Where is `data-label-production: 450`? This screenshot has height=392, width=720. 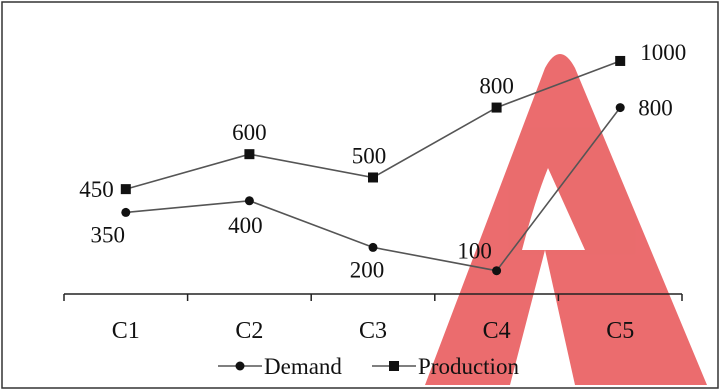 data-label-production: 450 is located at coordinates (96, 189).